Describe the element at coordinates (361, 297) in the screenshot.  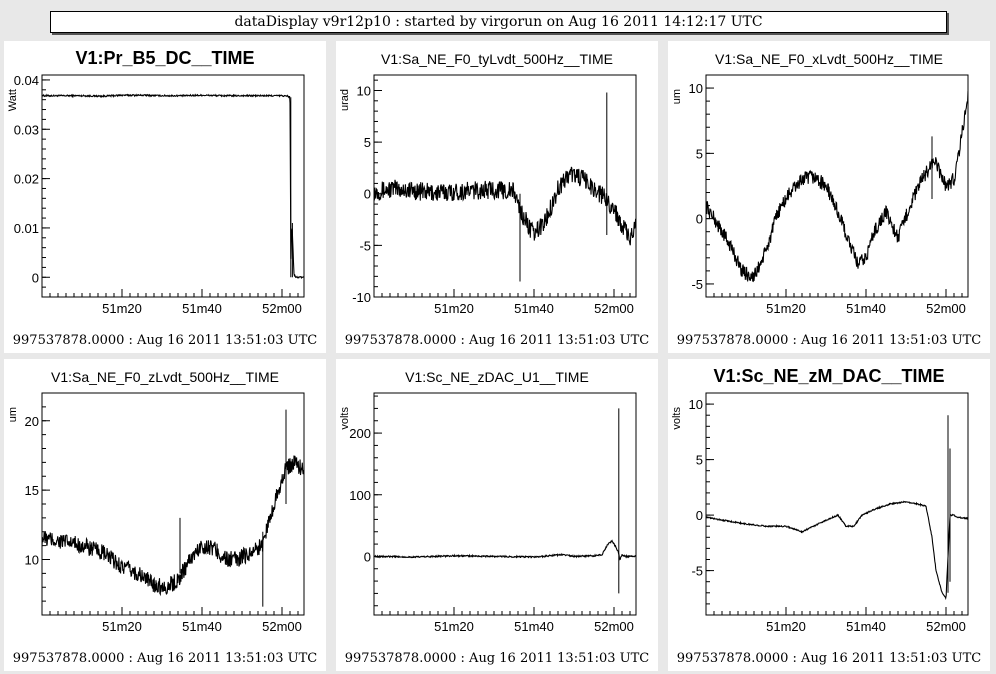
I see `y-tick-label: -10` at that location.